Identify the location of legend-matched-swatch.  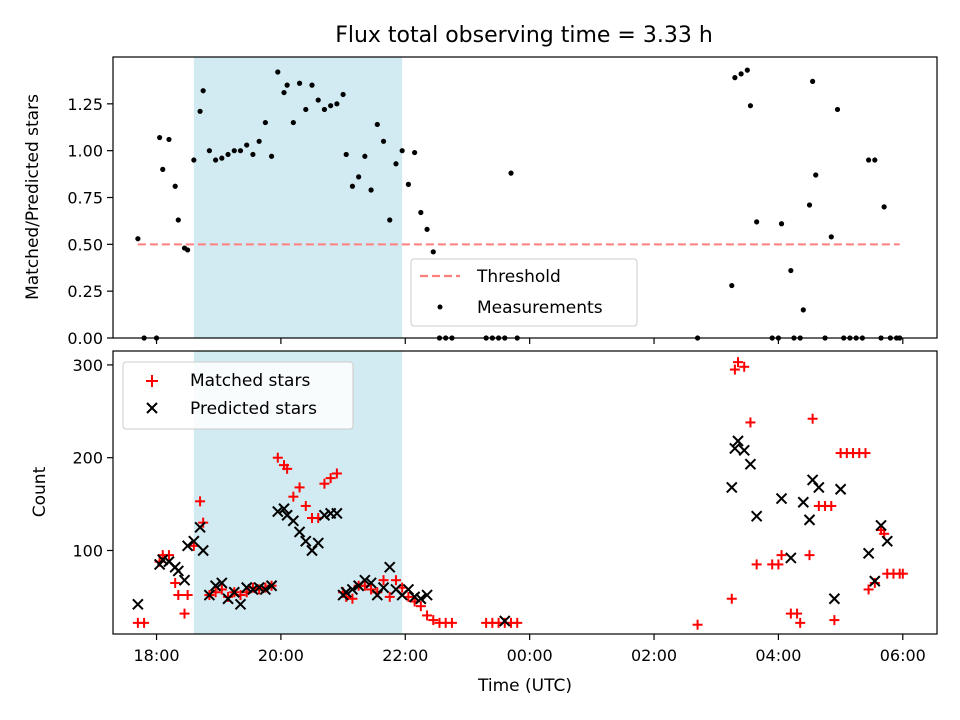
(152, 381).